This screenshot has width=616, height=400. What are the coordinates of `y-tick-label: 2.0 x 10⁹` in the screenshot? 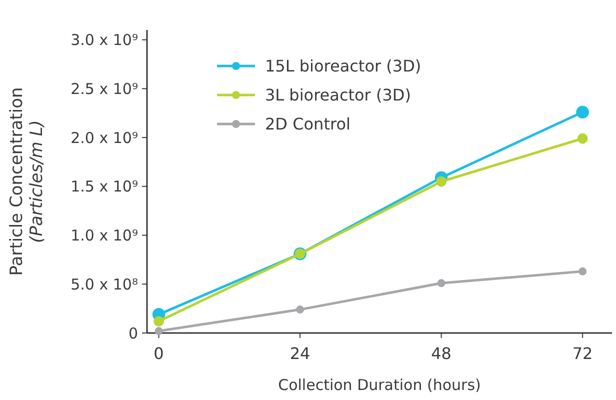 It's located at (104, 137).